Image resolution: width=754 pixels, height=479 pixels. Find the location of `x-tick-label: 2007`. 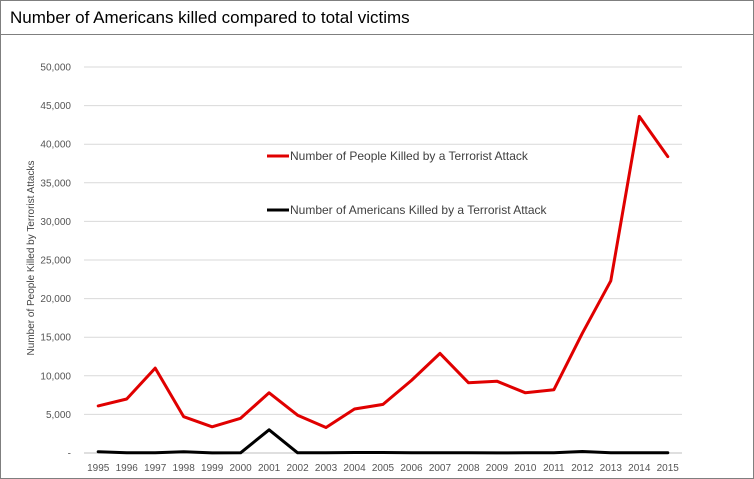

x-tick-label: 2007 is located at coordinates (440, 468).